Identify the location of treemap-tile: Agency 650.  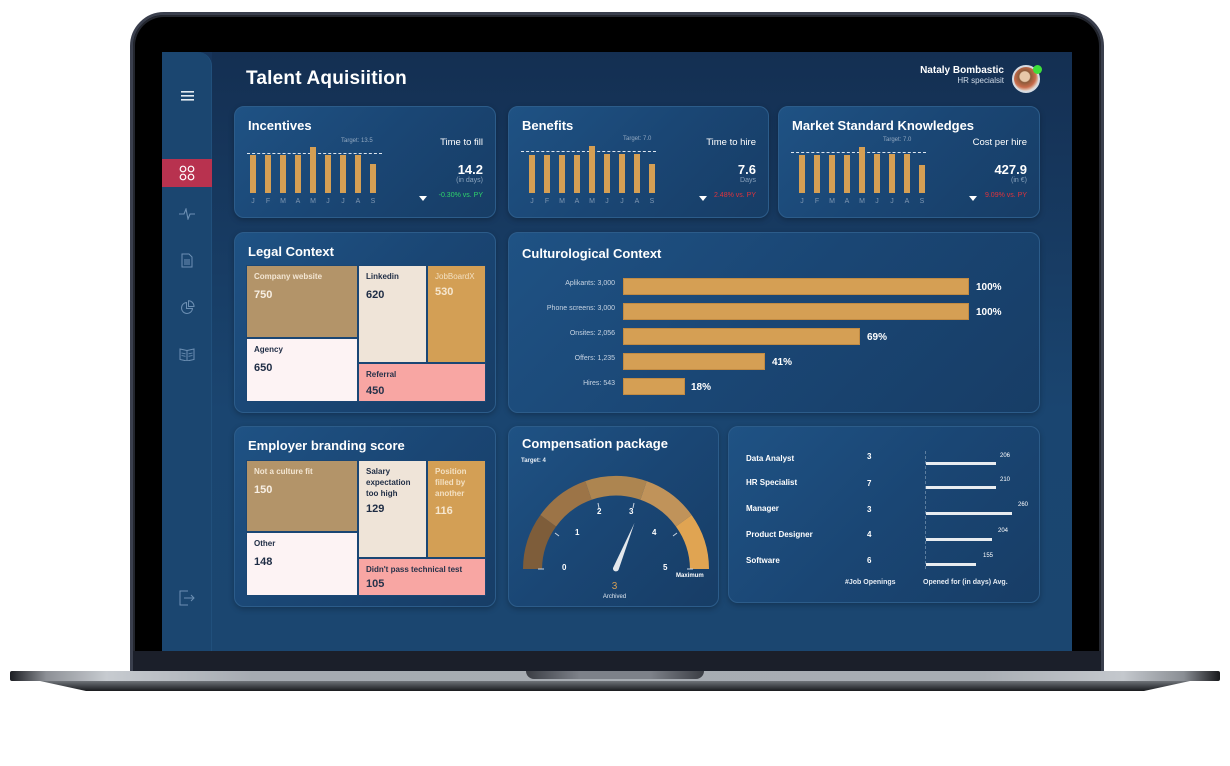
(302, 370).